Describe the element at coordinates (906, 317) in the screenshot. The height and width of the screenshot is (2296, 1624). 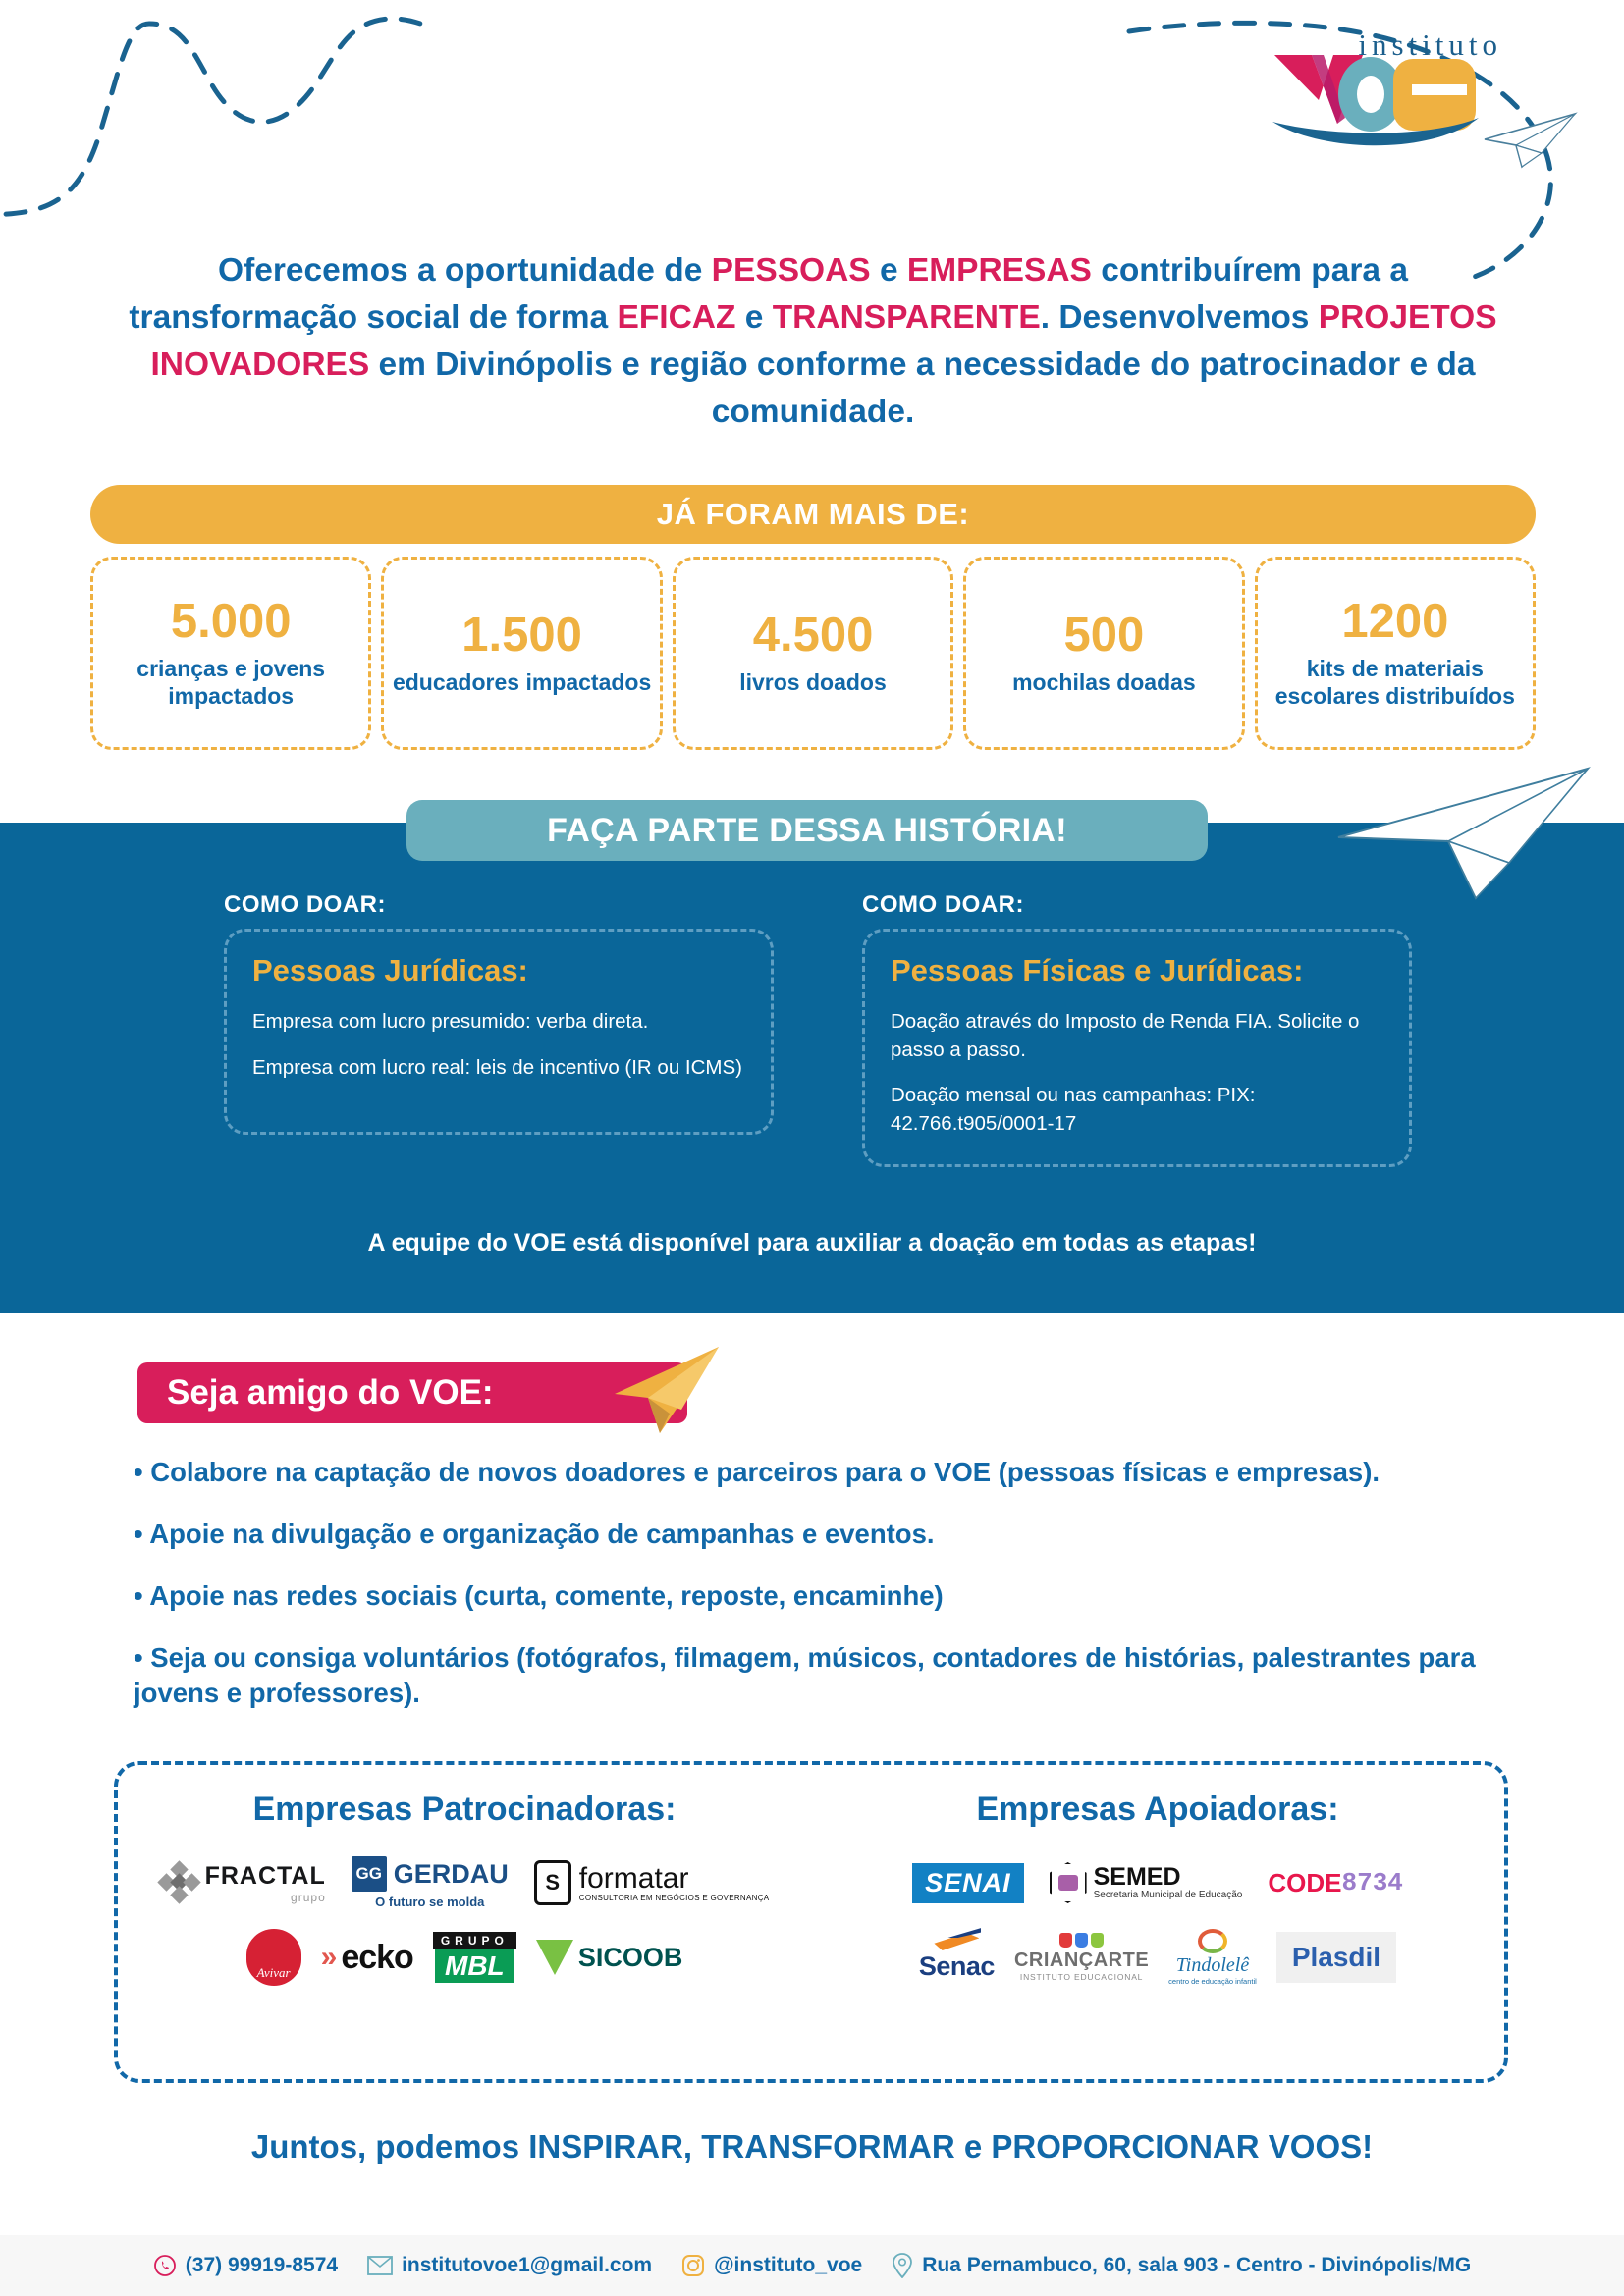
I see `intro-em-transparente: TRANSPARENTE` at that location.